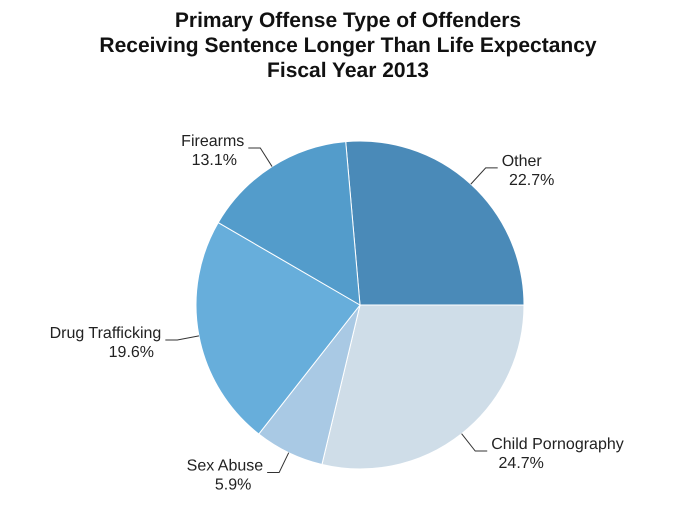  I want to click on data-label: 22.7%, so click(531, 180).